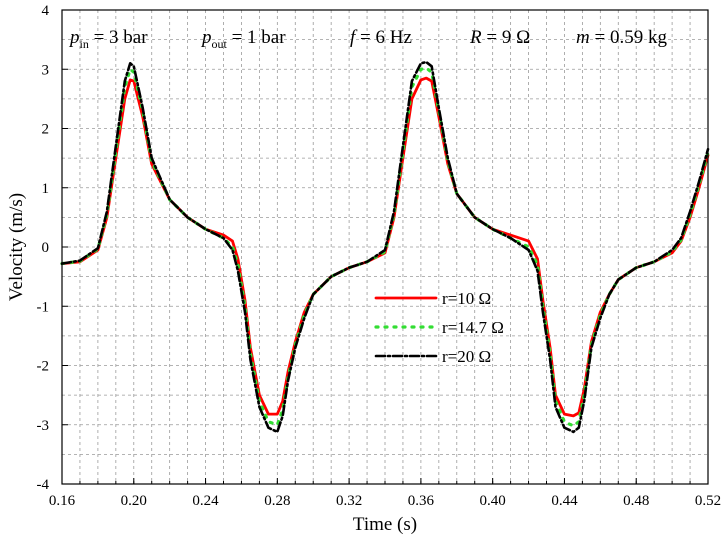 The height and width of the screenshot is (540, 726). What do you see at coordinates (466, 356) in the screenshot?
I see `legend-label-3: r=20 Ω` at bounding box center [466, 356].